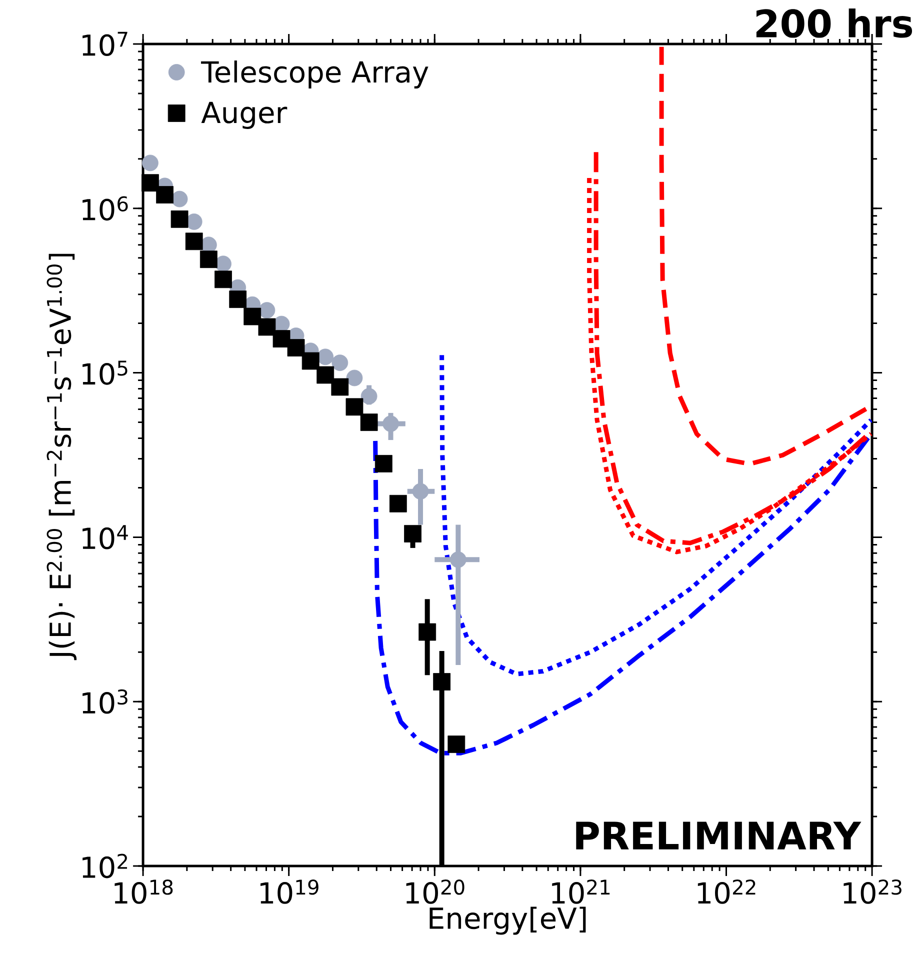 The image size is (920, 968). Describe the element at coordinates (105, 701) in the screenshot. I see `y-tick-label: 10$^{3}$` at that location.